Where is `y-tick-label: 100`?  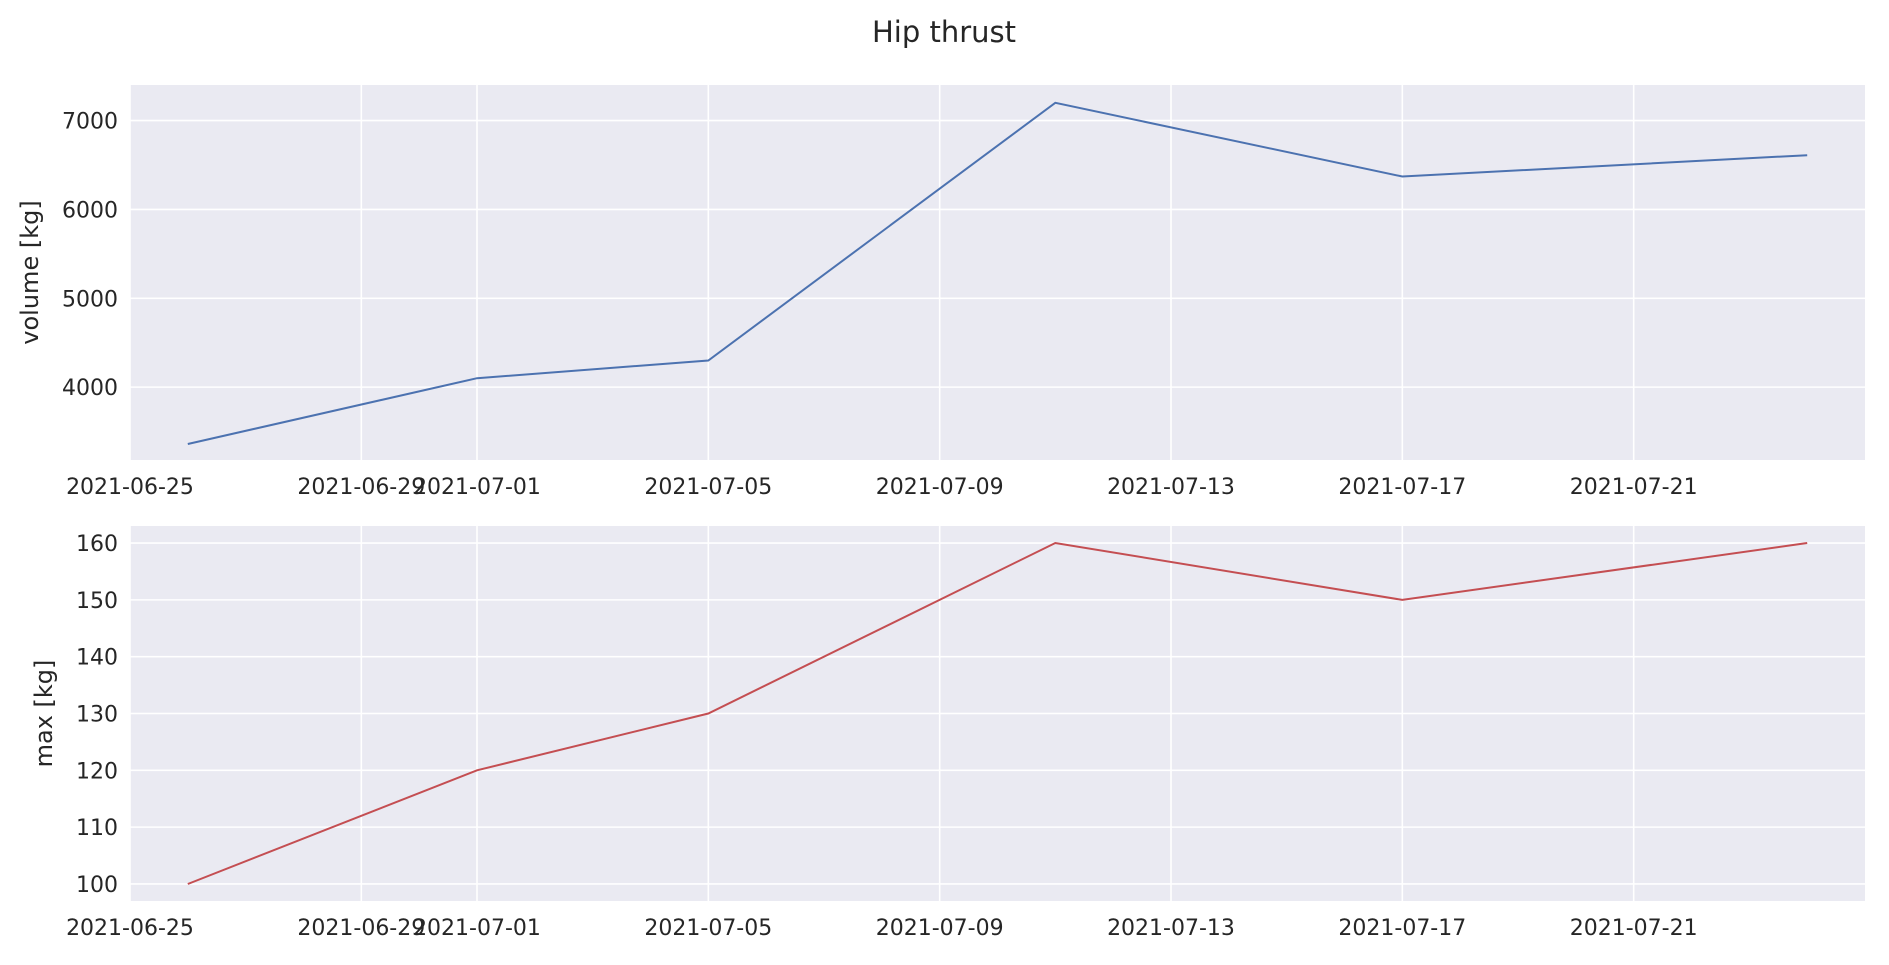
y-tick-label: 100 is located at coordinates (97, 885).